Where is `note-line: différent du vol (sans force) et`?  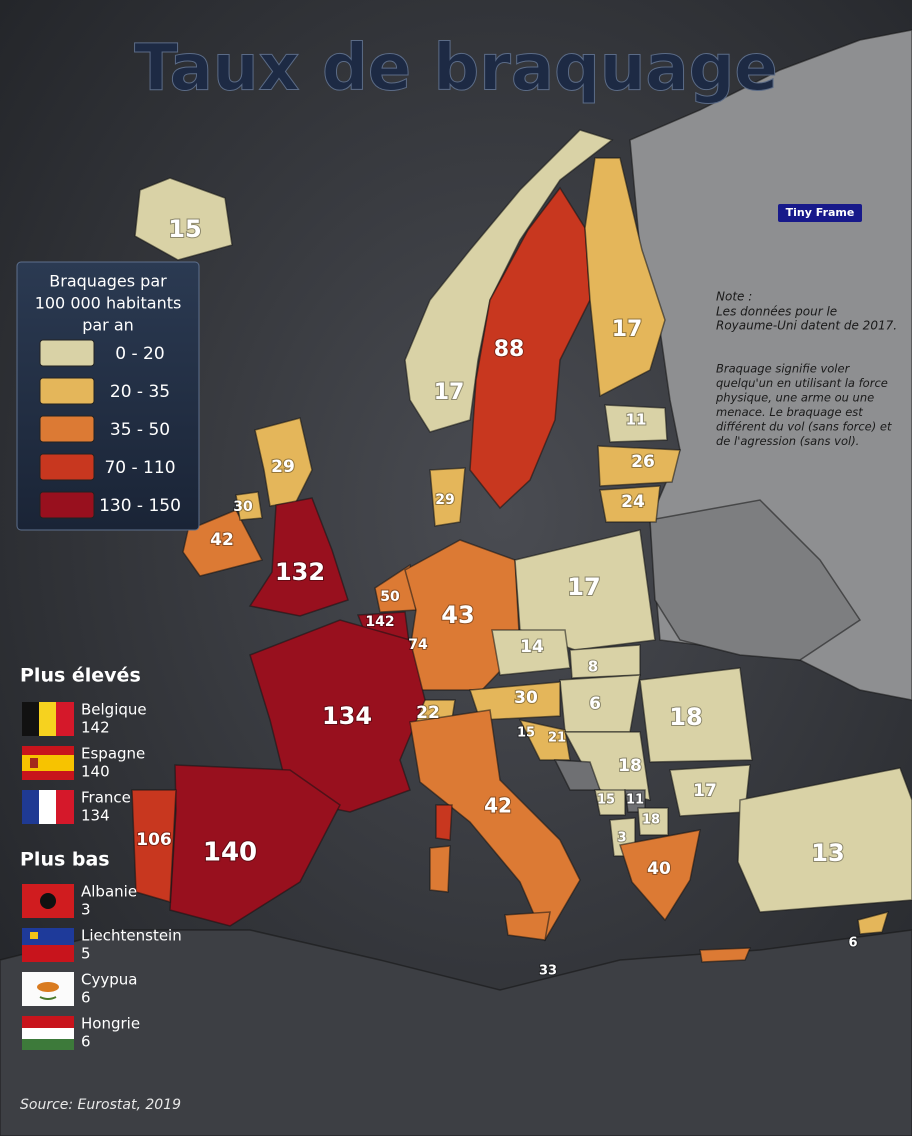
note-line: différent du vol (sans force) et is located at coordinates (804, 427).